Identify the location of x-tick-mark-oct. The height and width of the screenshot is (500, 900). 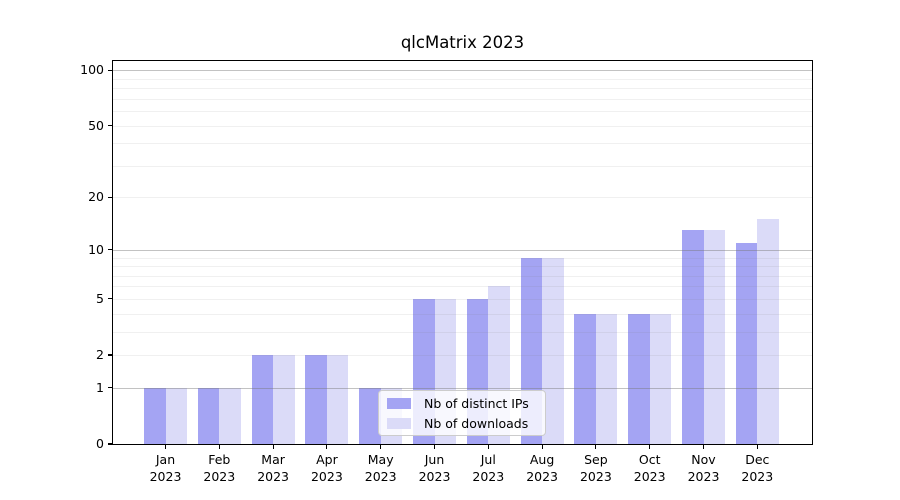
(650, 447).